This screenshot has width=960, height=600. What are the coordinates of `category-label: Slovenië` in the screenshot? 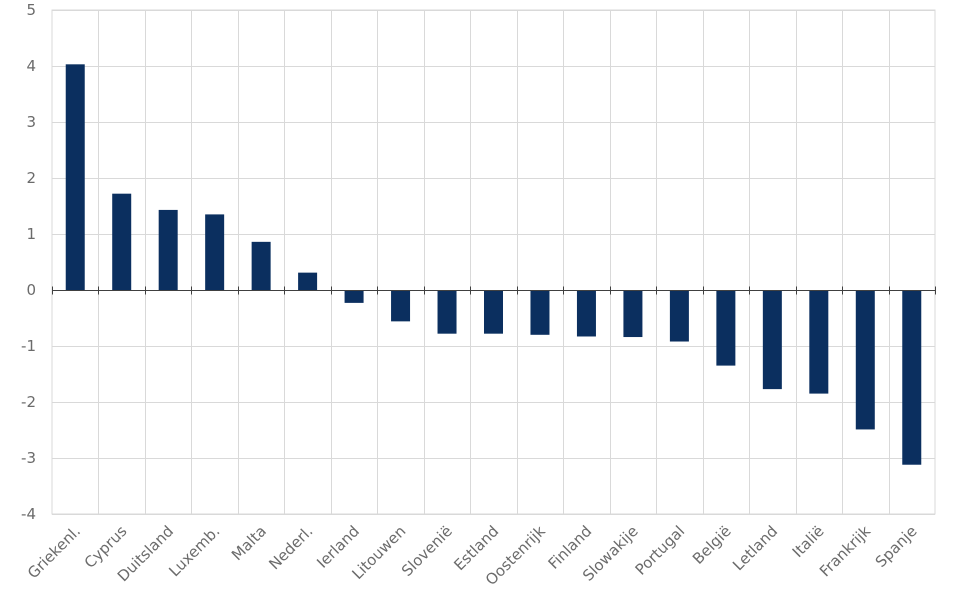 It's located at (427, 551).